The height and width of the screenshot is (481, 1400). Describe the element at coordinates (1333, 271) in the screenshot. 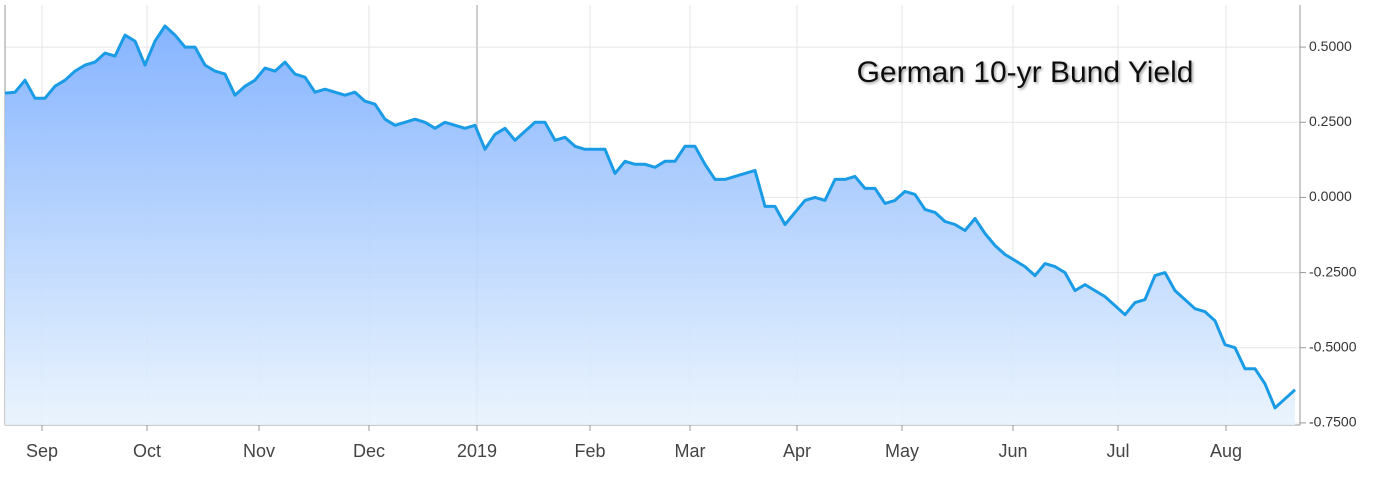

I see `y-tick-label: -0.2500` at that location.